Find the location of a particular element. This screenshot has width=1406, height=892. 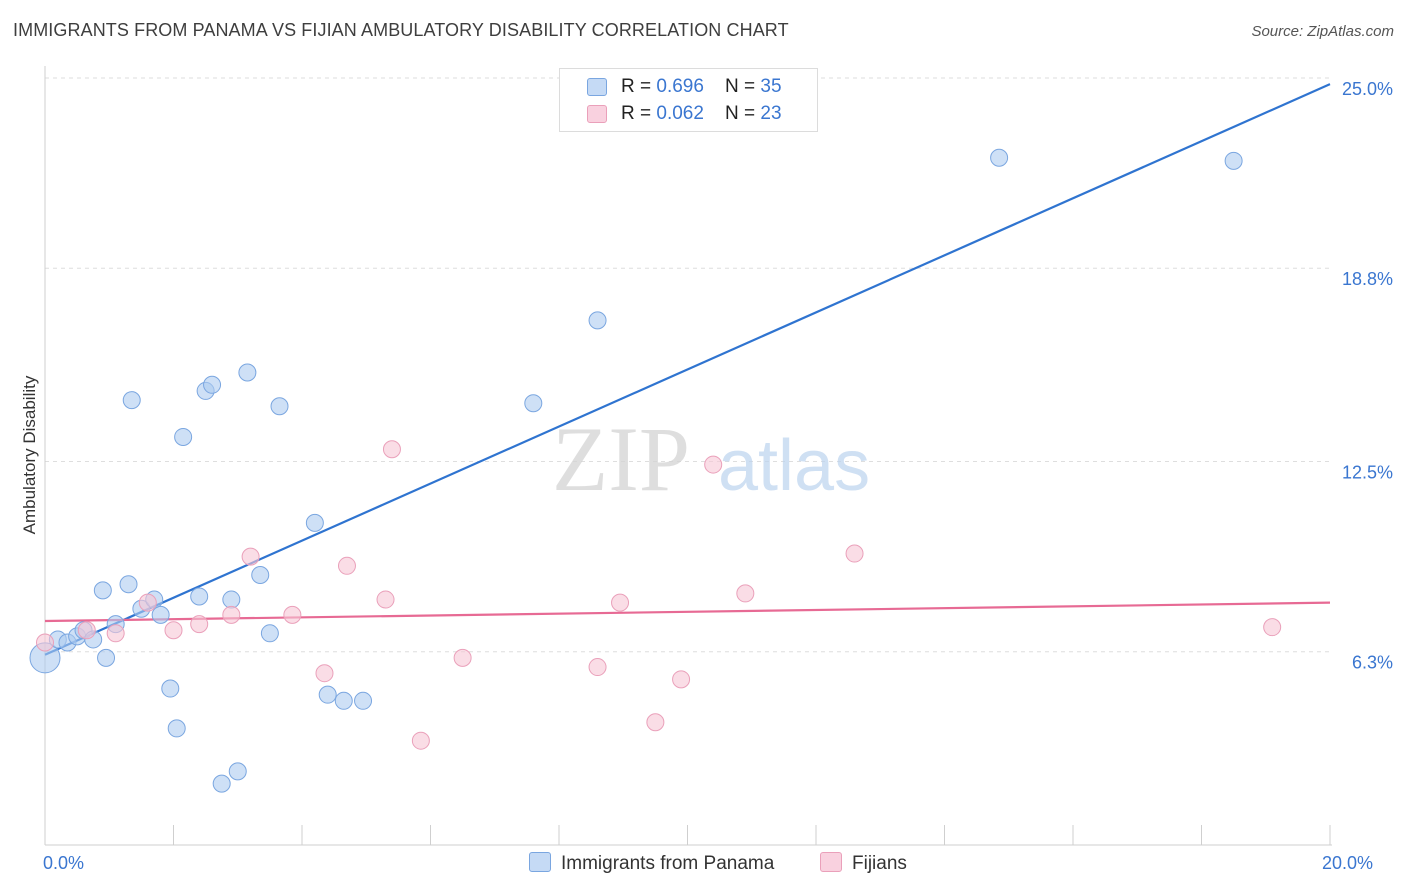

bottom-legend-label-fijians: Fijians is located at coordinates (879, 863).